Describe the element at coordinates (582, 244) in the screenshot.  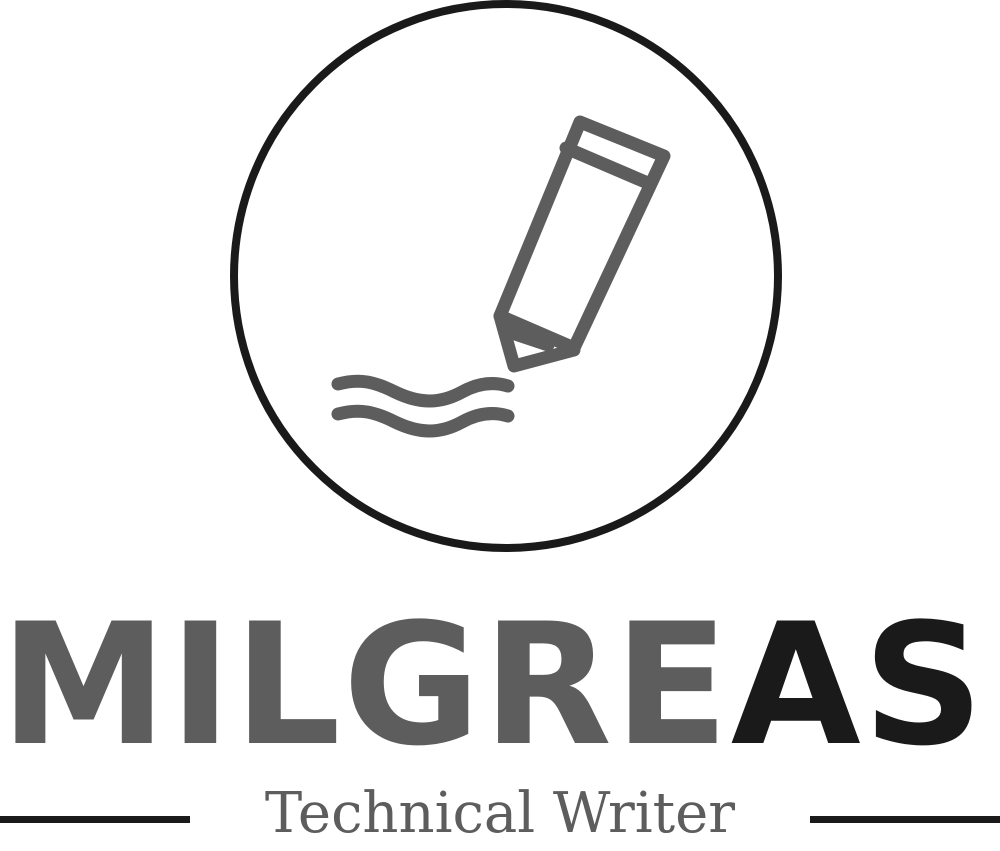
I see `pencil-icon` at that location.